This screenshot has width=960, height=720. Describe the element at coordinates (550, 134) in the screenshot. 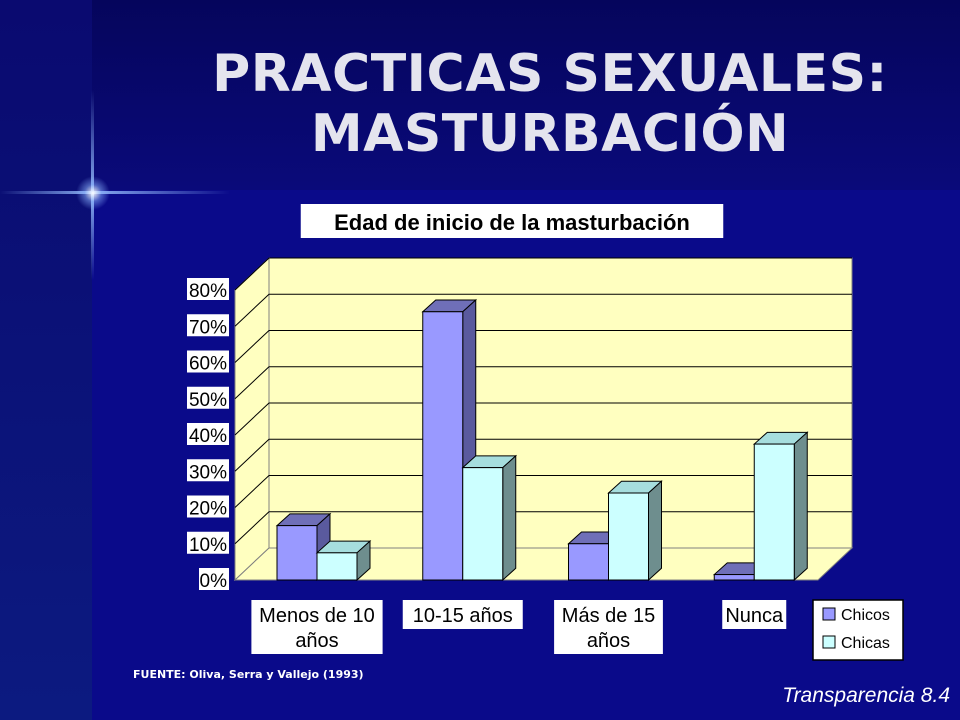

I see `slide-title-line2: MASTURBACIÓN` at that location.